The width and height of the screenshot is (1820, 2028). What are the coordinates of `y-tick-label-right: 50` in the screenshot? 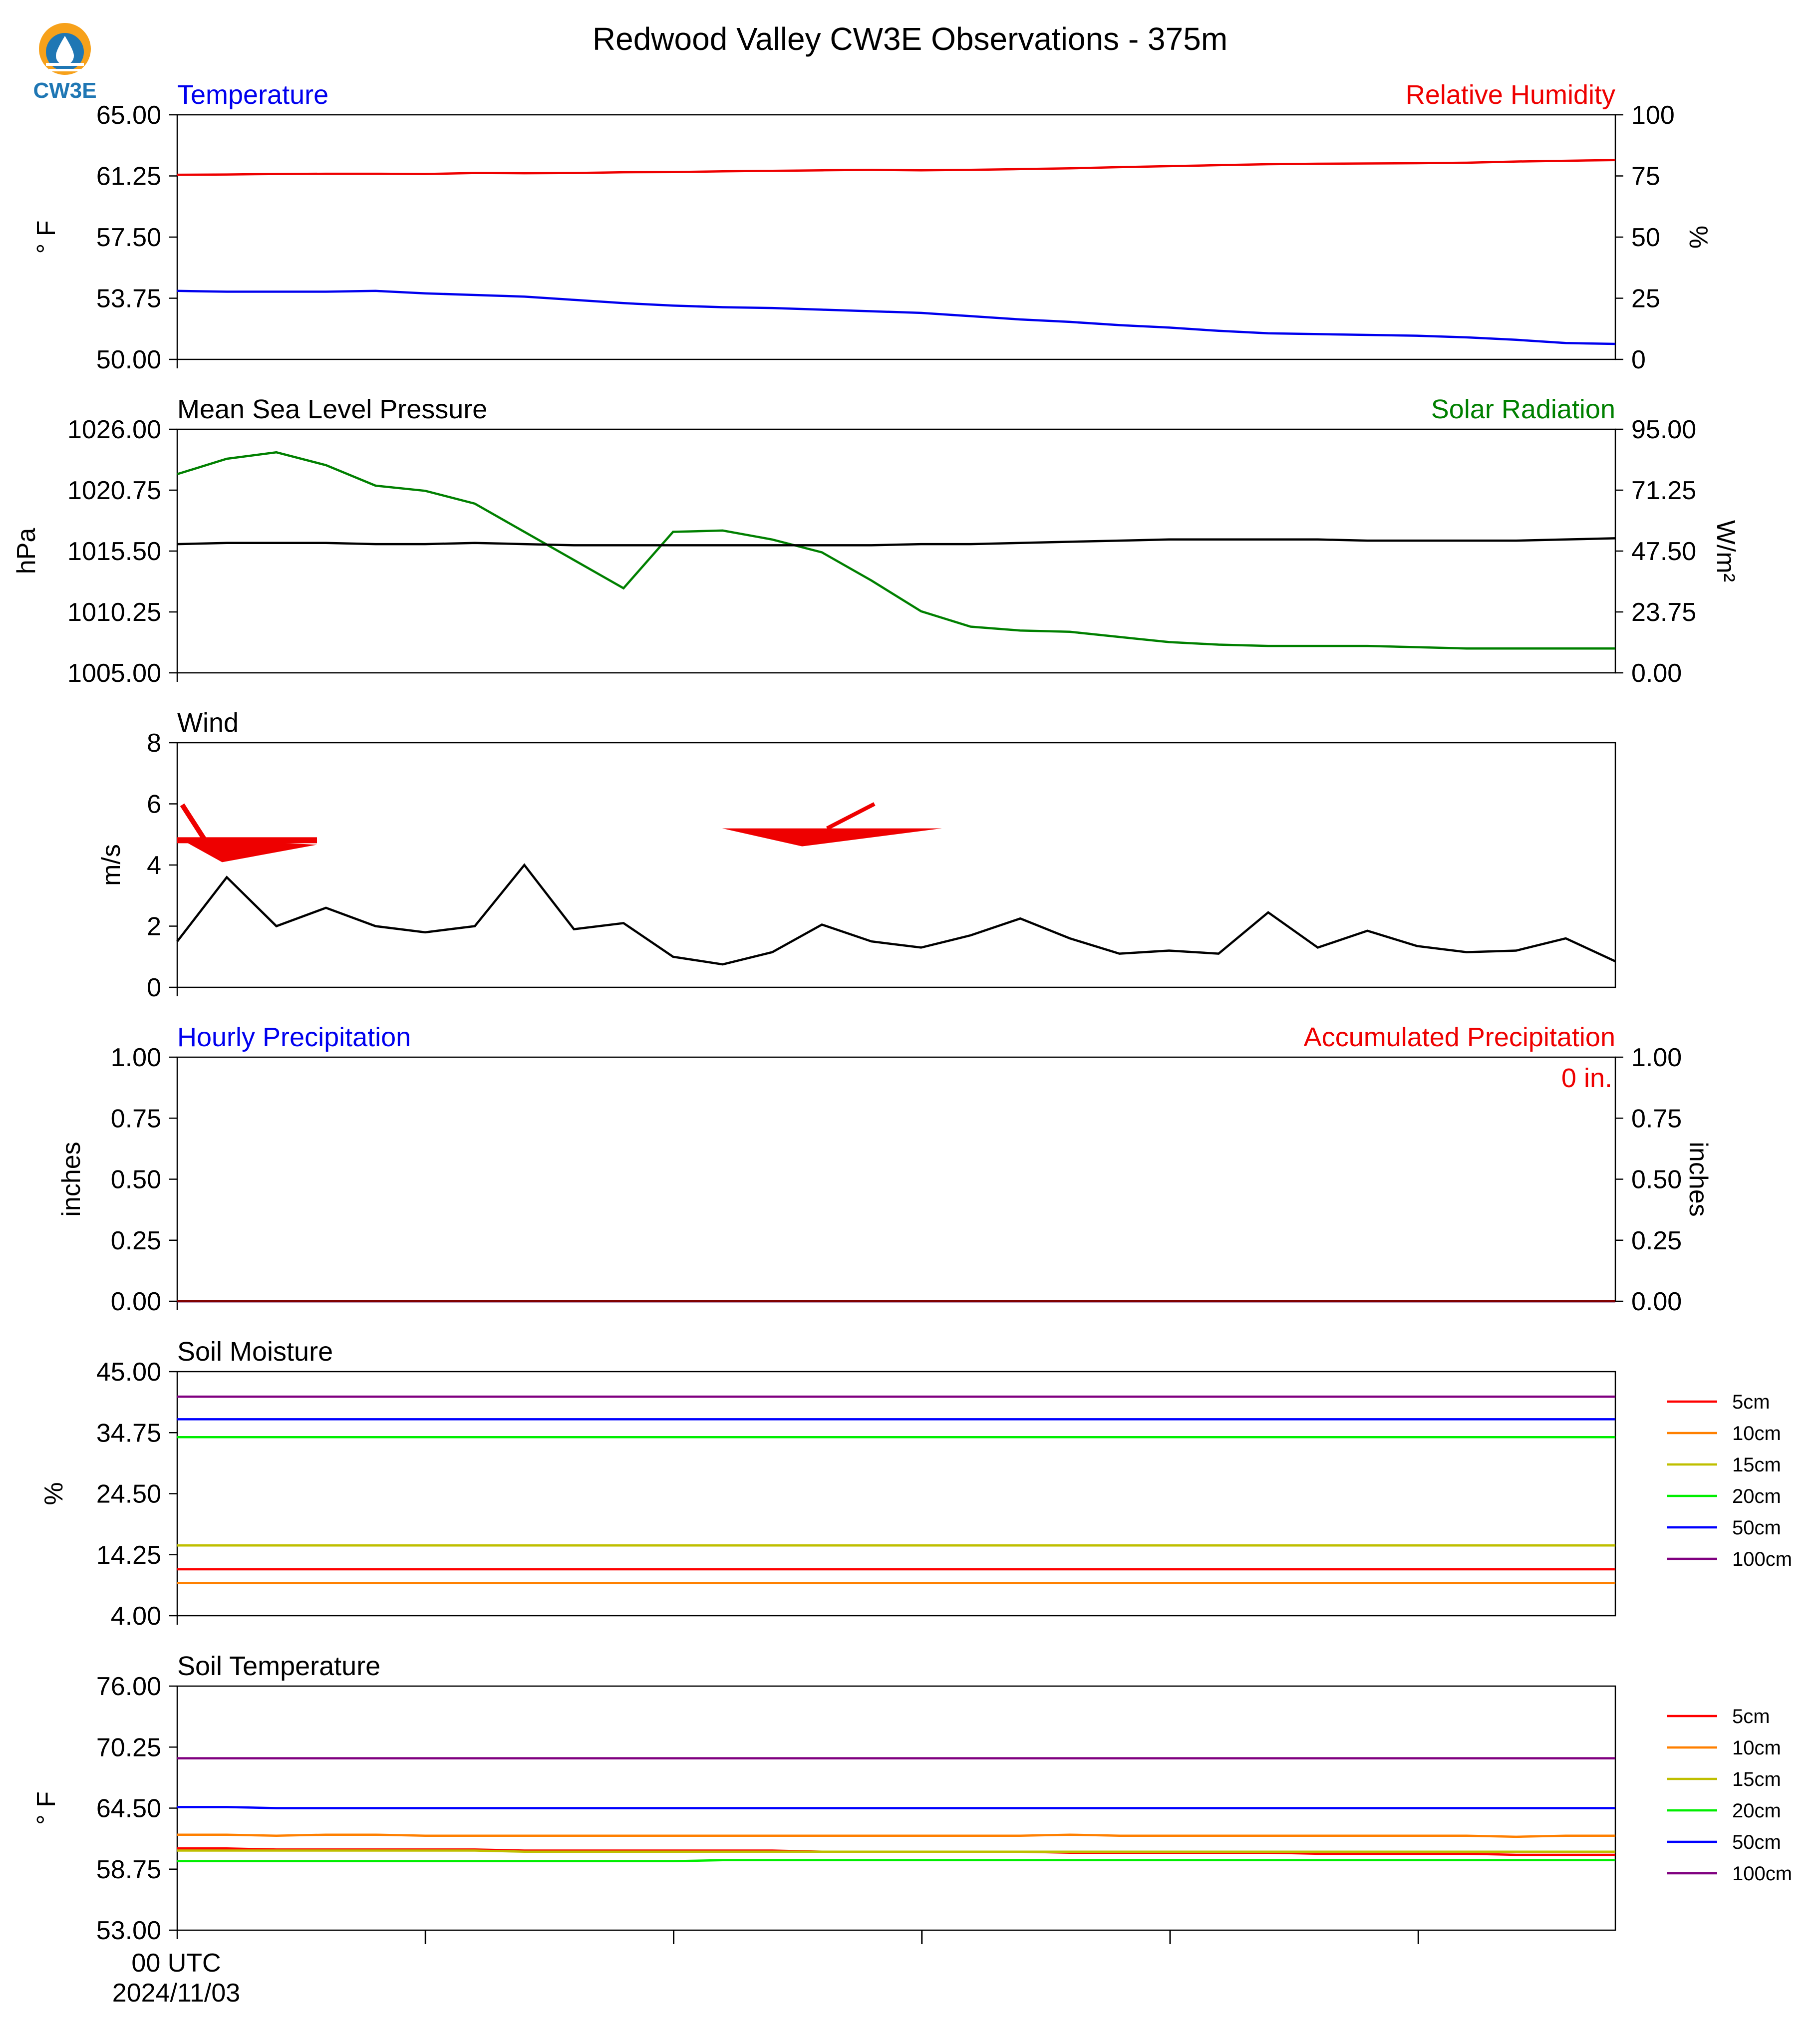 It's located at (1645, 237).